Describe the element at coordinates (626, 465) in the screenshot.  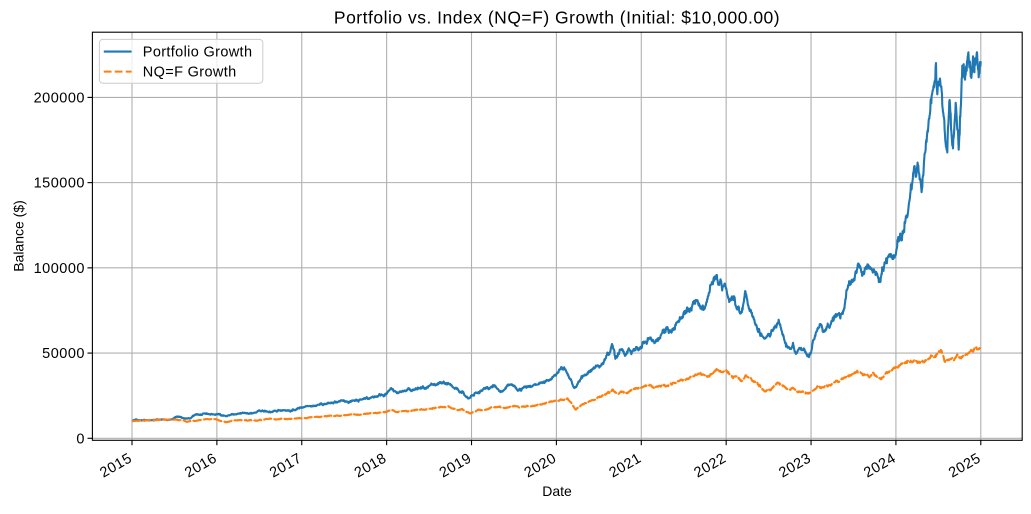
I see `svg-text: 2021` at that location.